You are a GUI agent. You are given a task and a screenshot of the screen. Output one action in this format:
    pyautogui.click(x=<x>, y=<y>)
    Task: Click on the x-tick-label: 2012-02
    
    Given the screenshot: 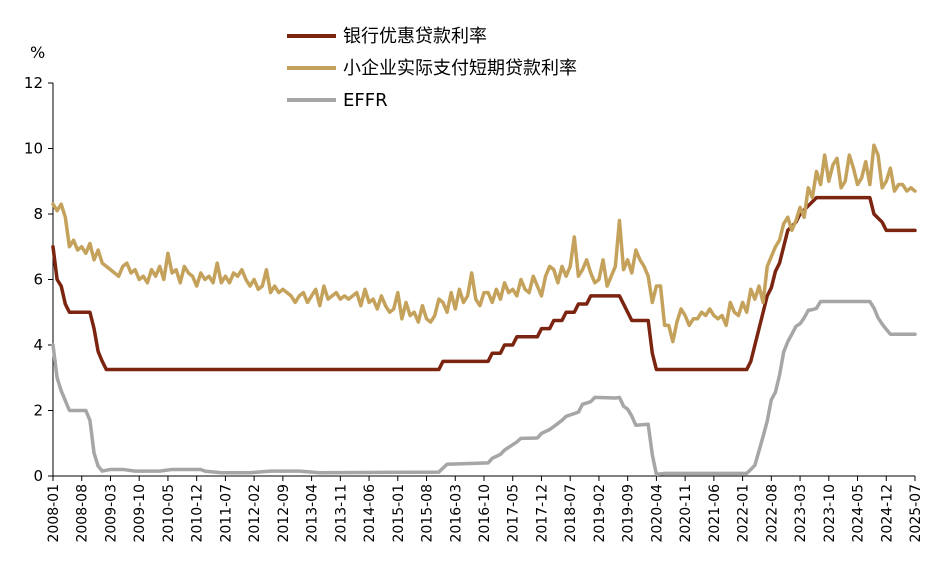 What is the action you would take?
    pyautogui.click(x=255, y=513)
    